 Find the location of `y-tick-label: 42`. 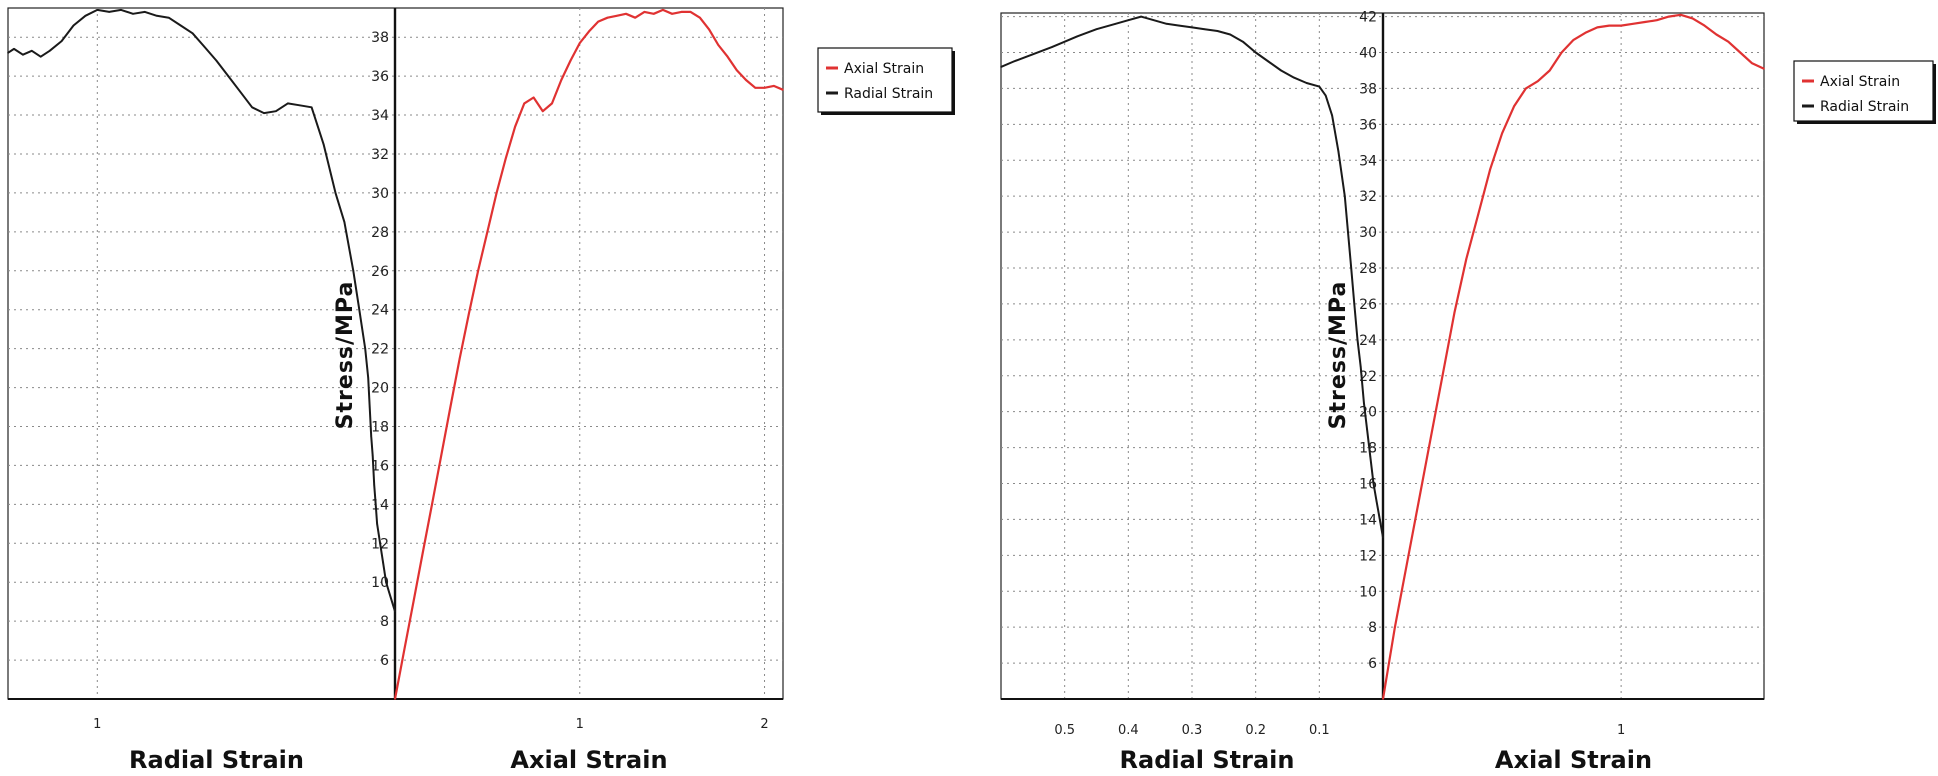

y-tick-label: 42 is located at coordinates (1368, 18).